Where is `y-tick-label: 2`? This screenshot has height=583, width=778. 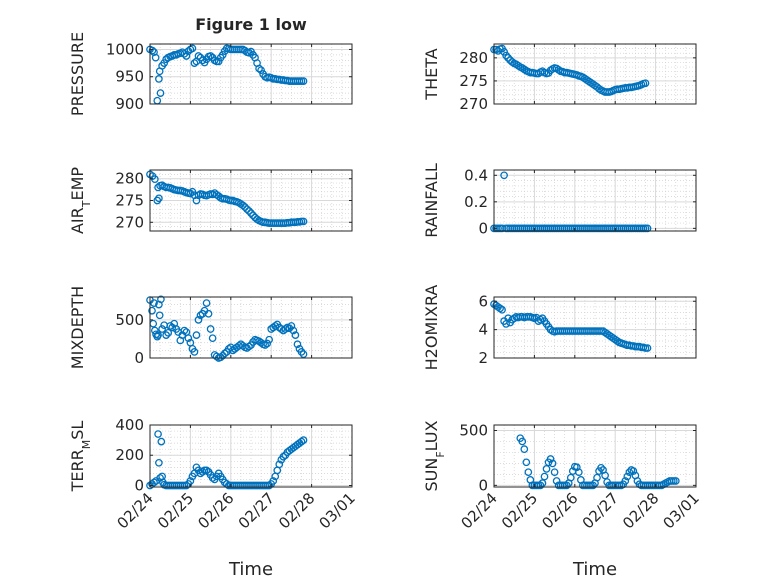
y-tick-label: 2 is located at coordinates (483, 358).